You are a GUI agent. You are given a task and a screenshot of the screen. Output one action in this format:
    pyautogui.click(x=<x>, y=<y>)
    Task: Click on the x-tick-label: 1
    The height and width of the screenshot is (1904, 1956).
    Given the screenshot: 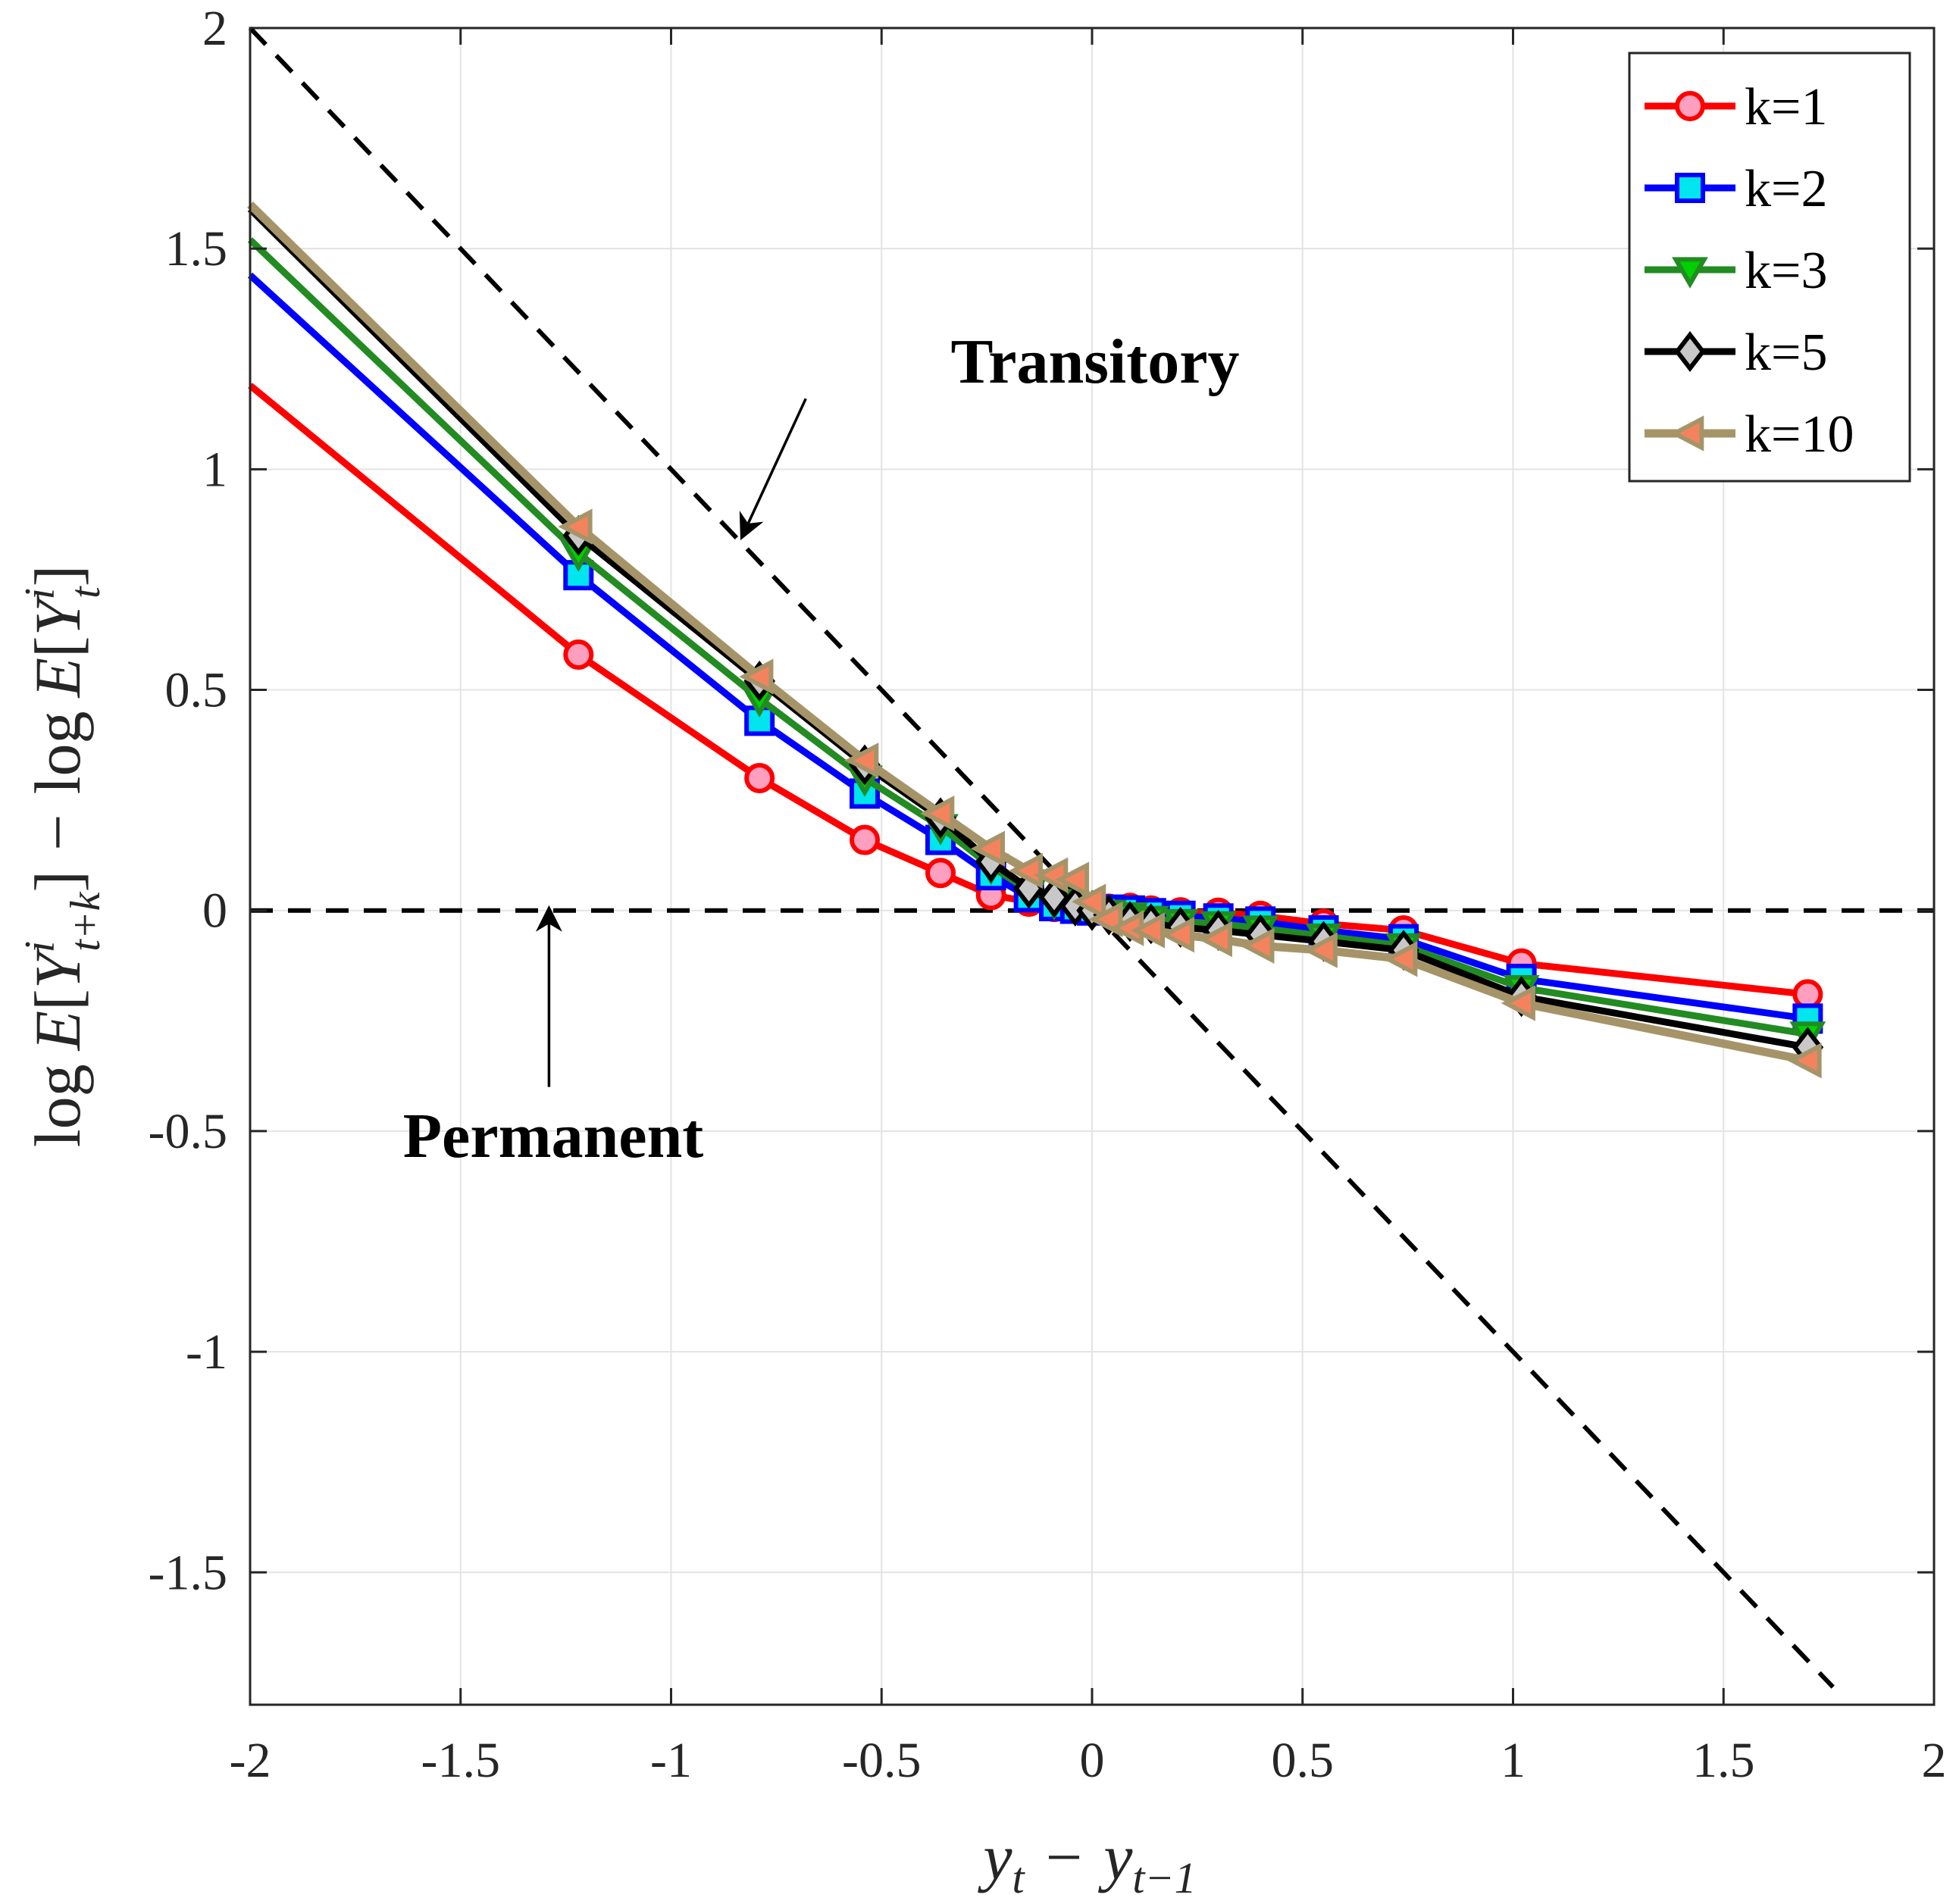 What is the action you would take?
    pyautogui.click(x=1513, y=1760)
    